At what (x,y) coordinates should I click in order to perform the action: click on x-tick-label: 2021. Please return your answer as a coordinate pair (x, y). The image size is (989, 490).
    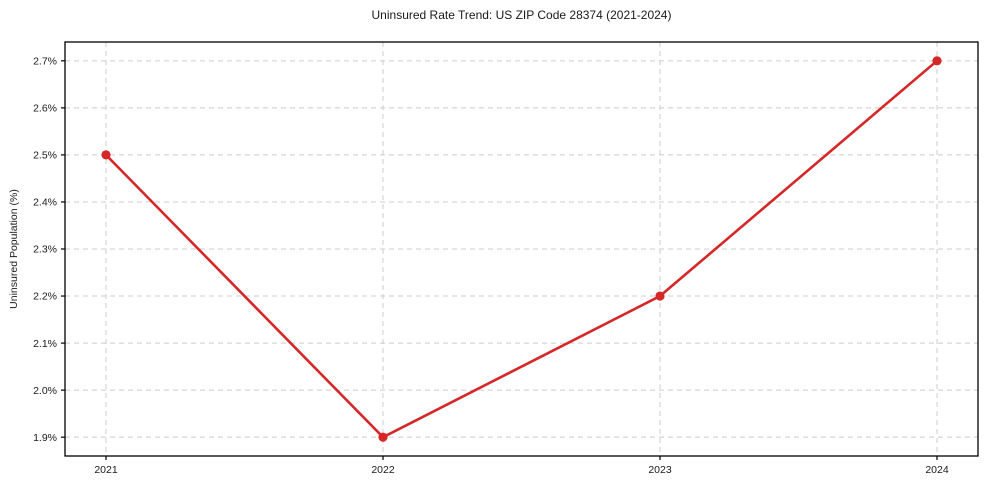
    Looking at the image, I should click on (106, 470).